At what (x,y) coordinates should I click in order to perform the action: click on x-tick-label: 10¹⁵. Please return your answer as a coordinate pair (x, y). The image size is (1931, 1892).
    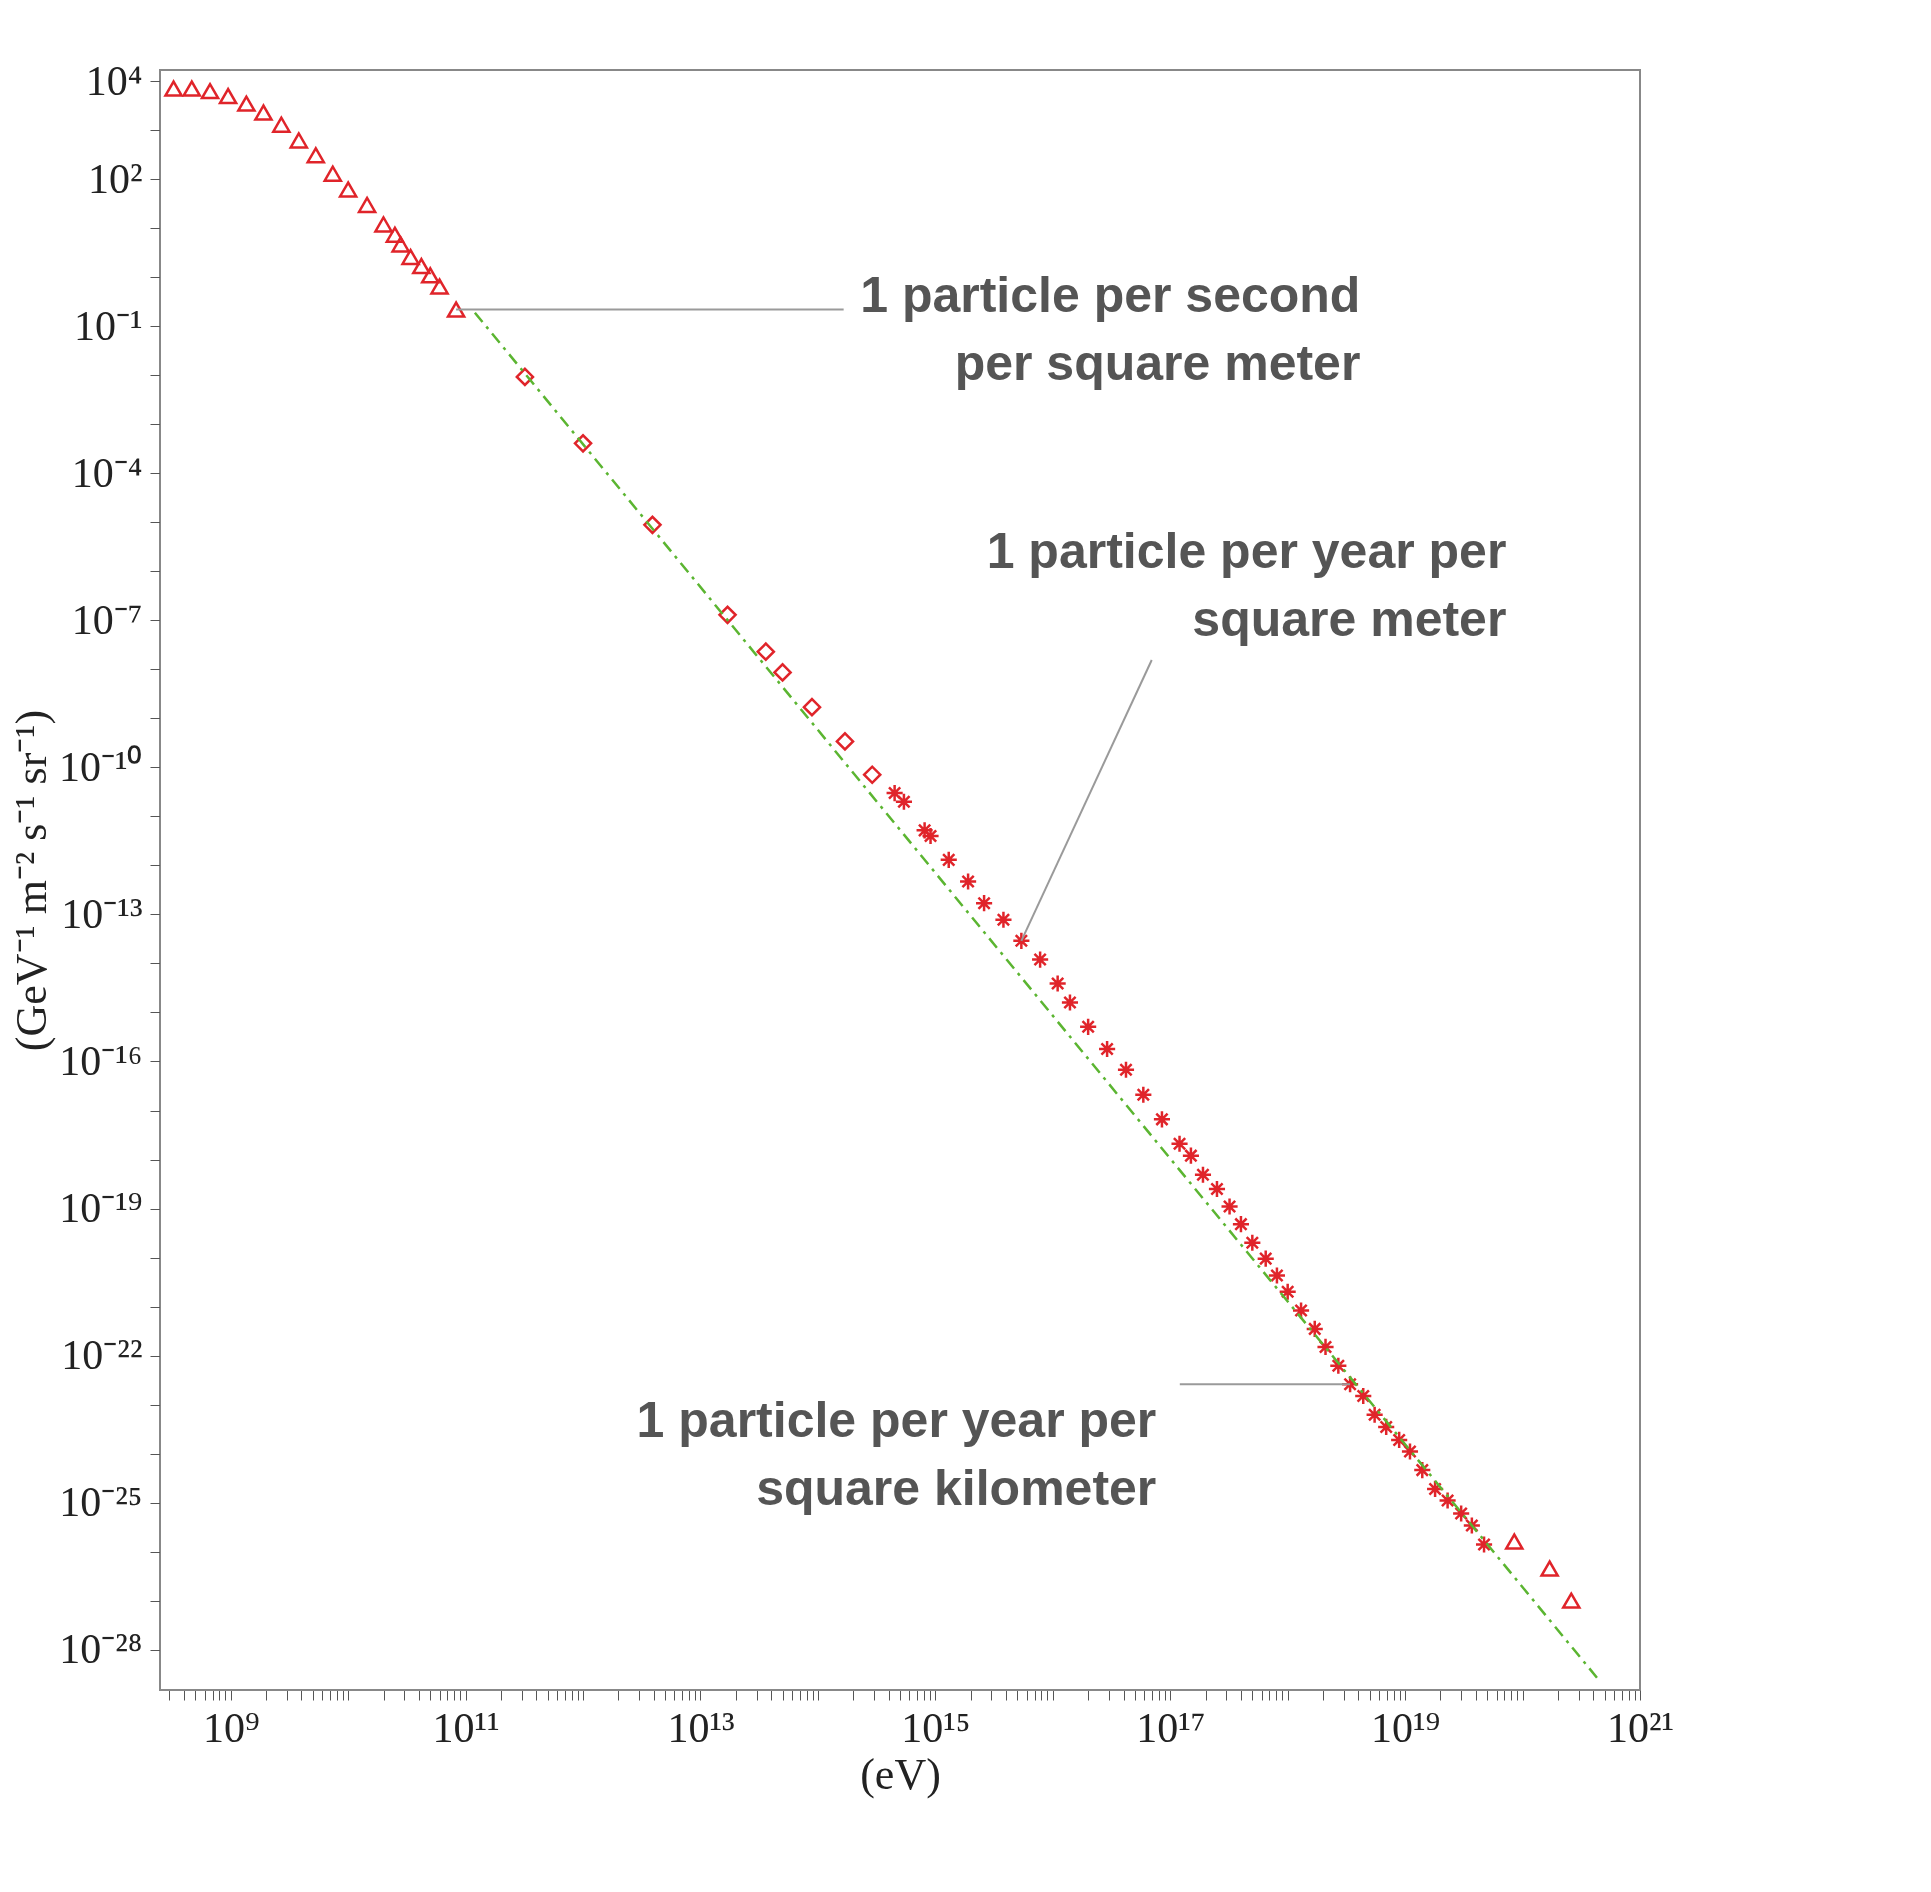
    Looking at the image, I should click on (936, 1727).